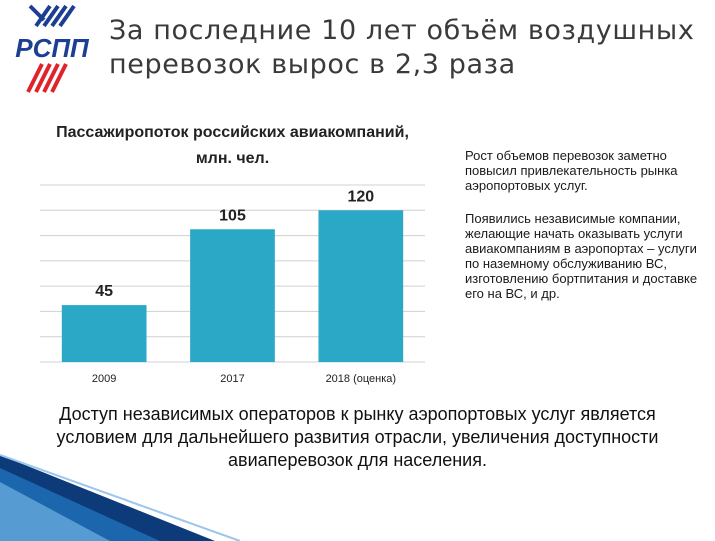 The height and width of the screenshot is (541, 715). I want to click on x-tick-label: 2009, so click(104, 379).